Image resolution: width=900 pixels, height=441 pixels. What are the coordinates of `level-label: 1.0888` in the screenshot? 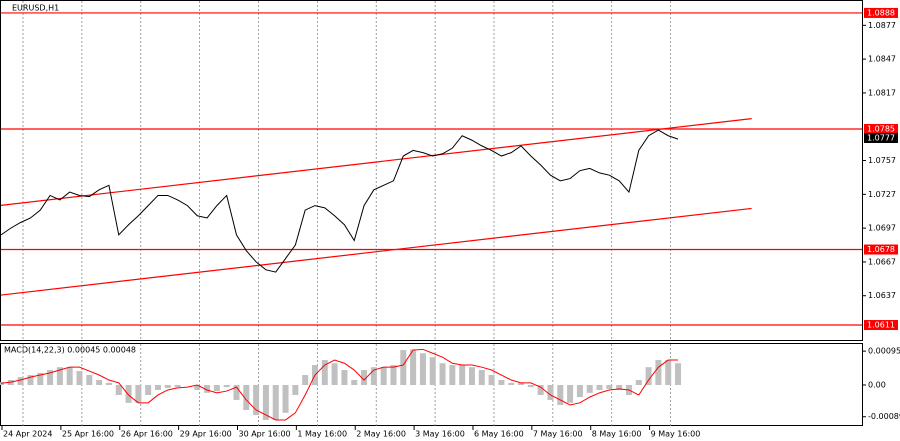 It's located at (881, 12).